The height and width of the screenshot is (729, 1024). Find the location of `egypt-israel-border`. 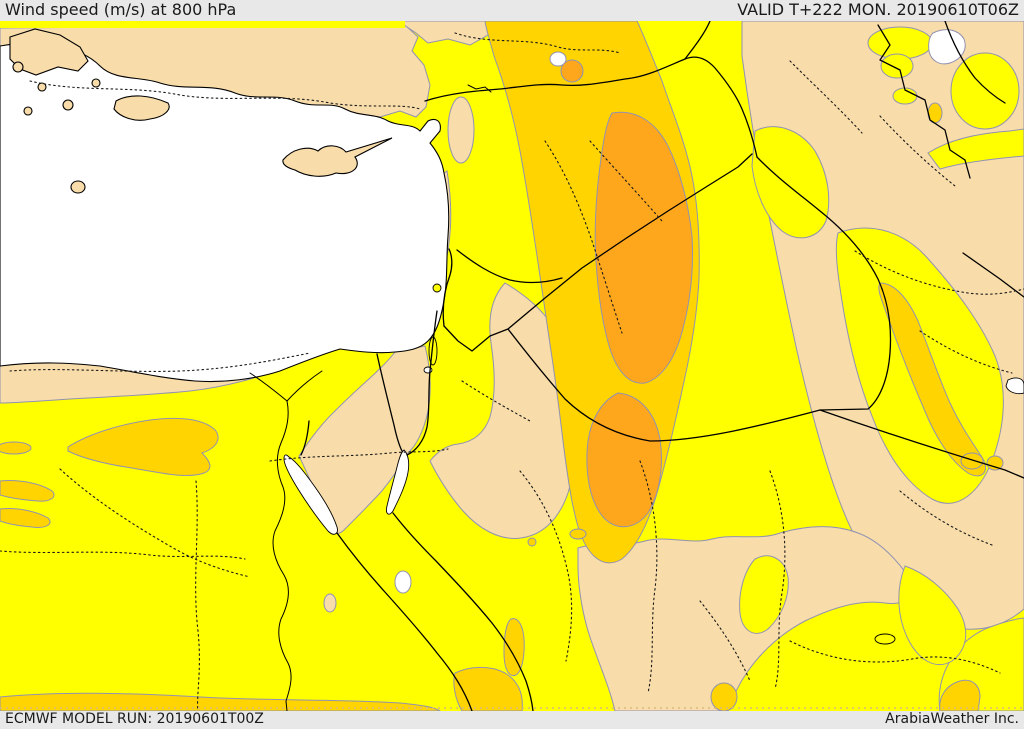

egypt-israel-border is located at coordinates (389, 402).